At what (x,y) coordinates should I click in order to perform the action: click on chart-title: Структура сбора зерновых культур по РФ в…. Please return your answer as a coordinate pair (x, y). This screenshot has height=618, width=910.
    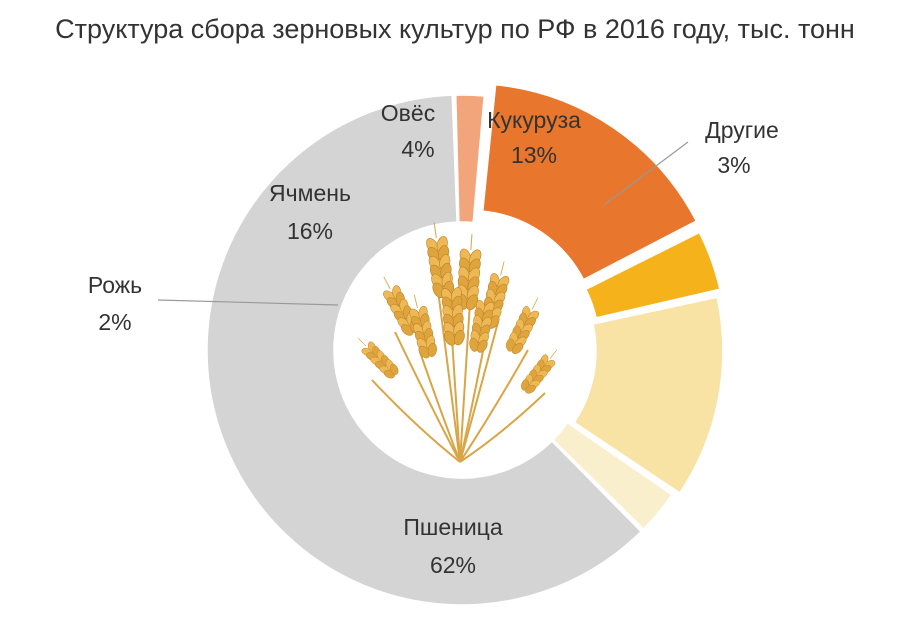
    Looking at the image, I should click on (455, 29).